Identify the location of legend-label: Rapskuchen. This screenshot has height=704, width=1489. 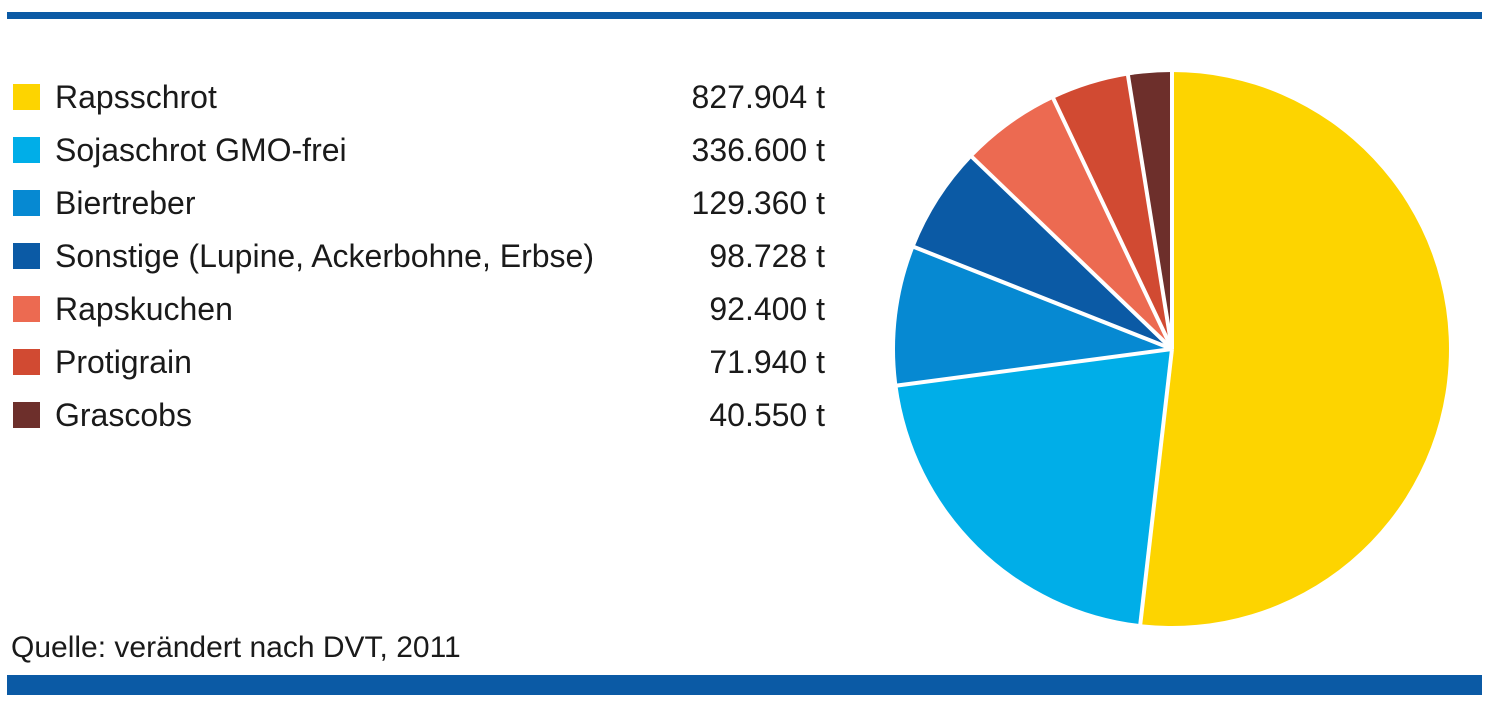
(144, 308).